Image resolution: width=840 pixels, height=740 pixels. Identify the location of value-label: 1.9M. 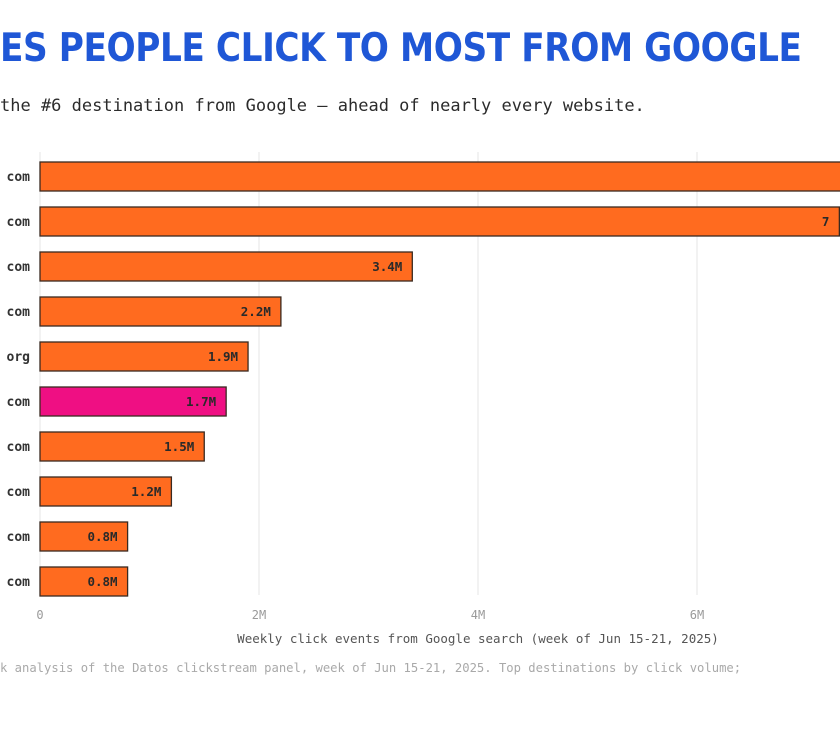
(223, 356).